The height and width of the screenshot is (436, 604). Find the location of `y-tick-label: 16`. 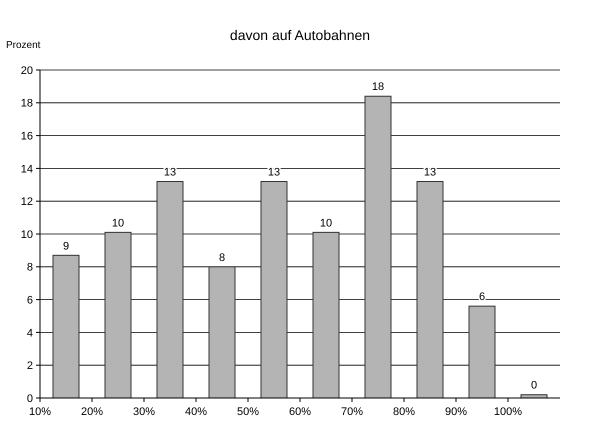

y-tick-label: 16 is located at coordinates (26, 136).